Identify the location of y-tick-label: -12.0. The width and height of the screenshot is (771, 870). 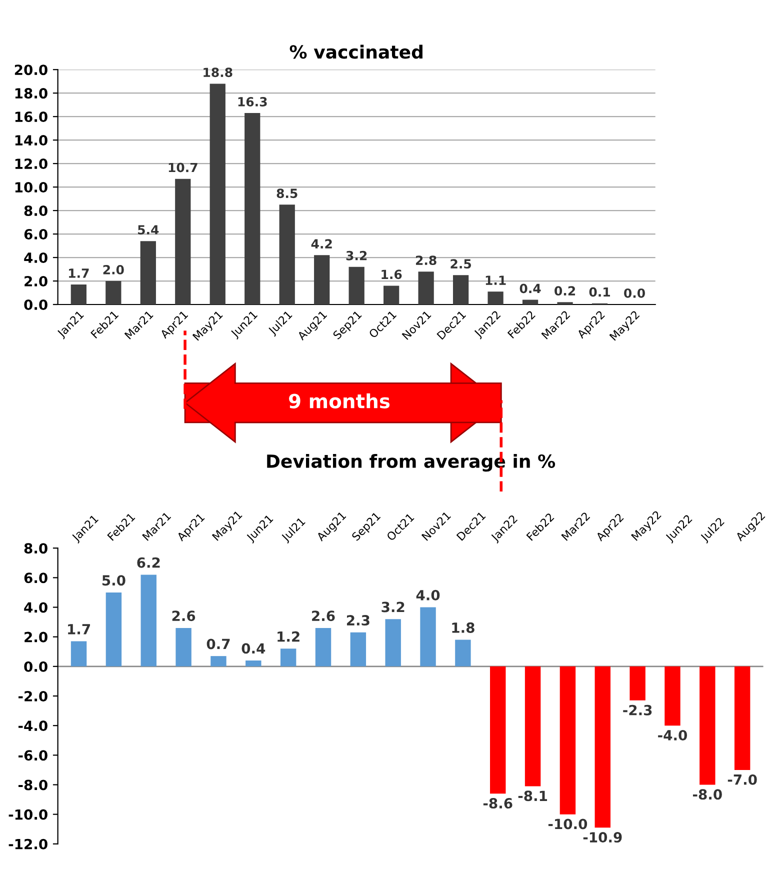
(28, 844).